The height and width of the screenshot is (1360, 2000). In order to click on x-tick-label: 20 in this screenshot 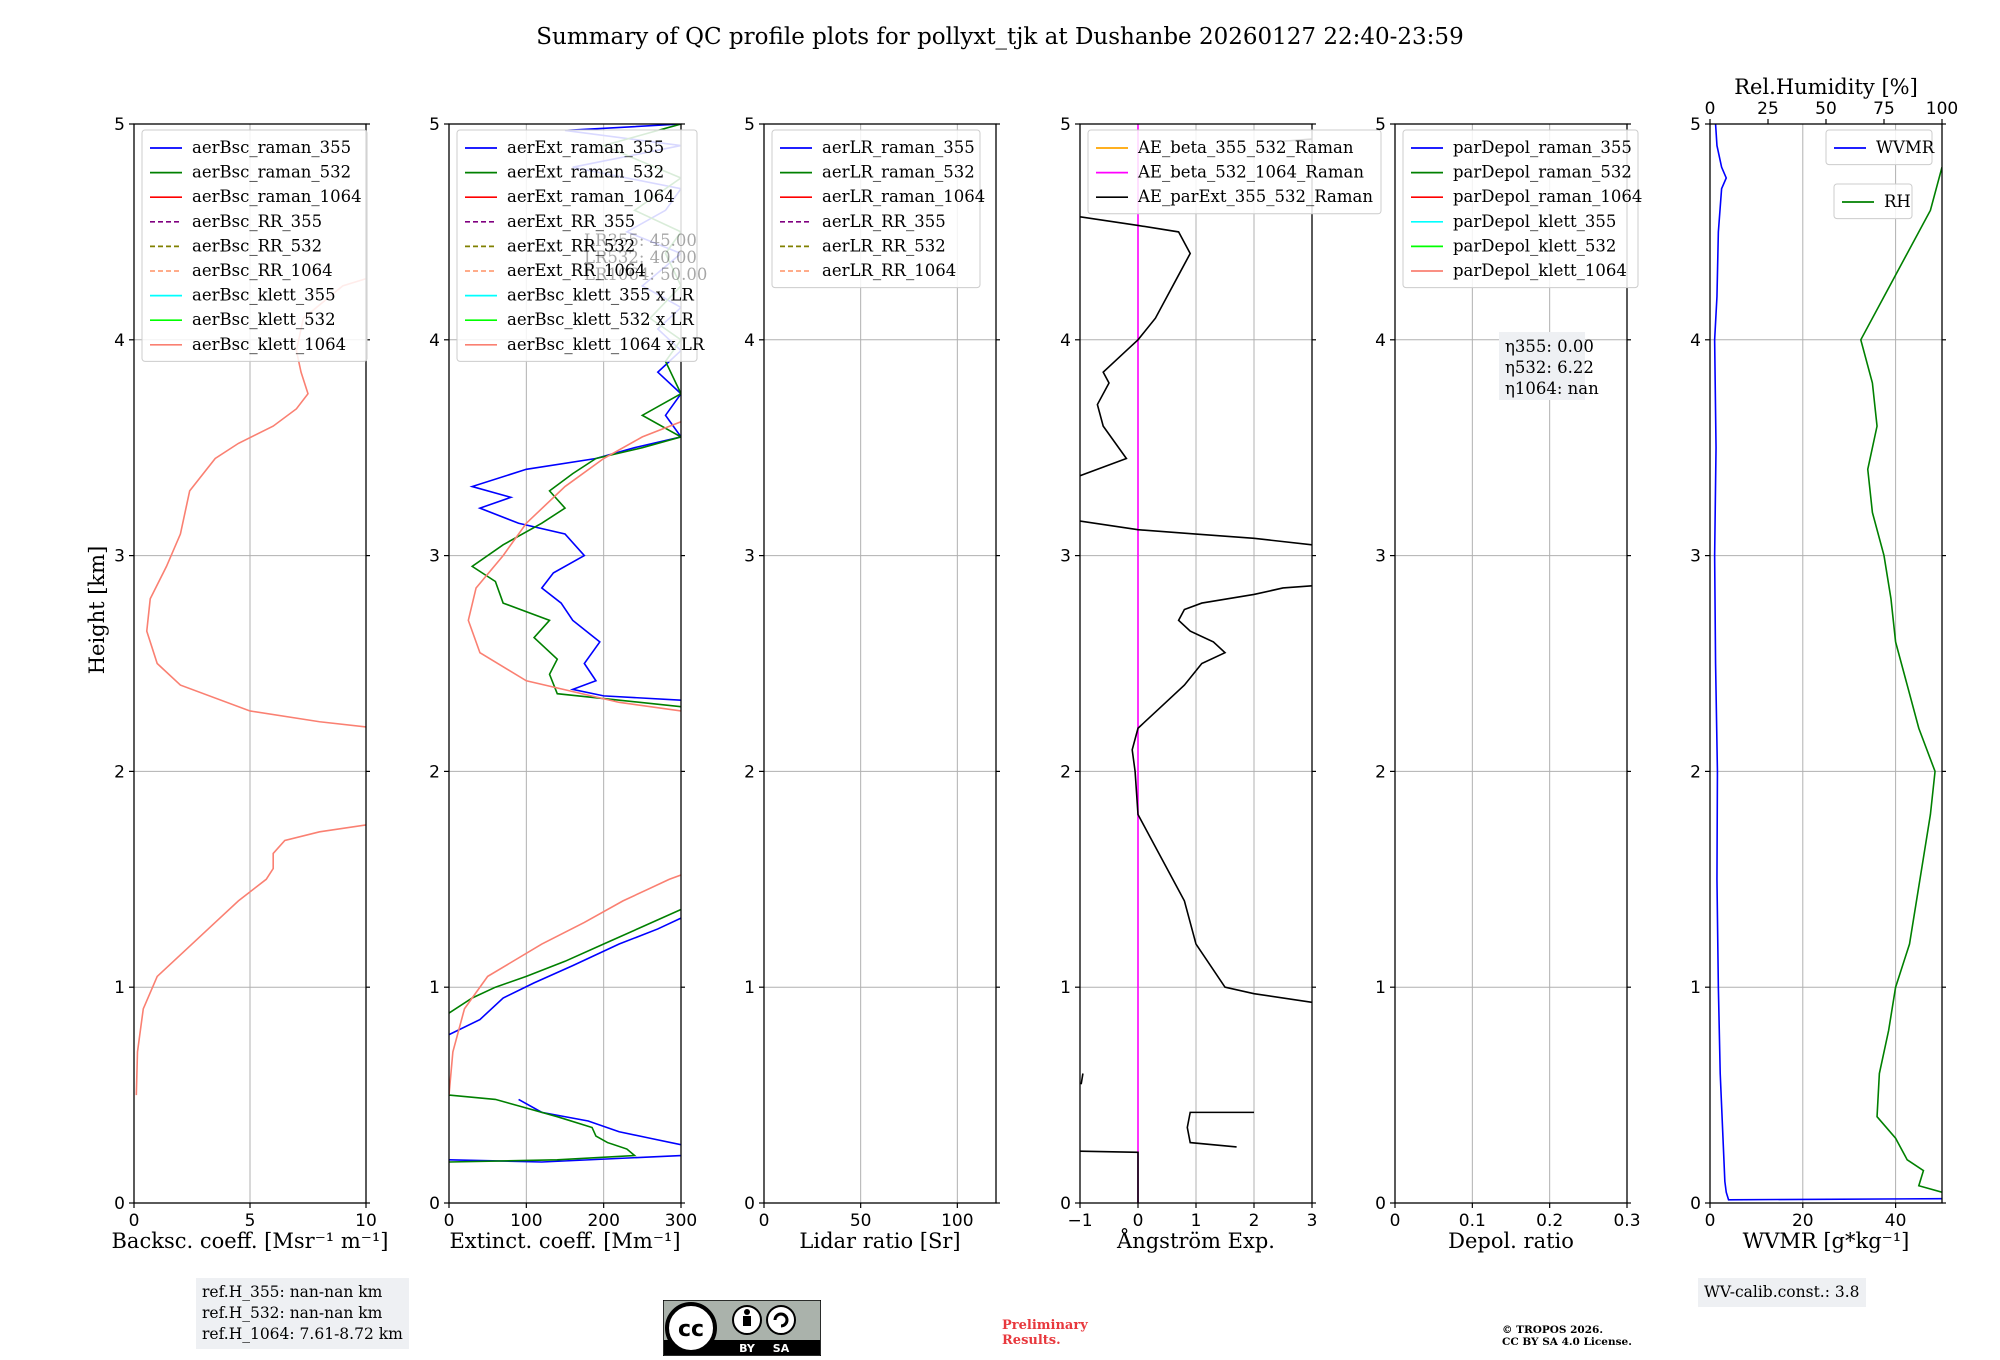, I will do `click(1803, 1221)`.